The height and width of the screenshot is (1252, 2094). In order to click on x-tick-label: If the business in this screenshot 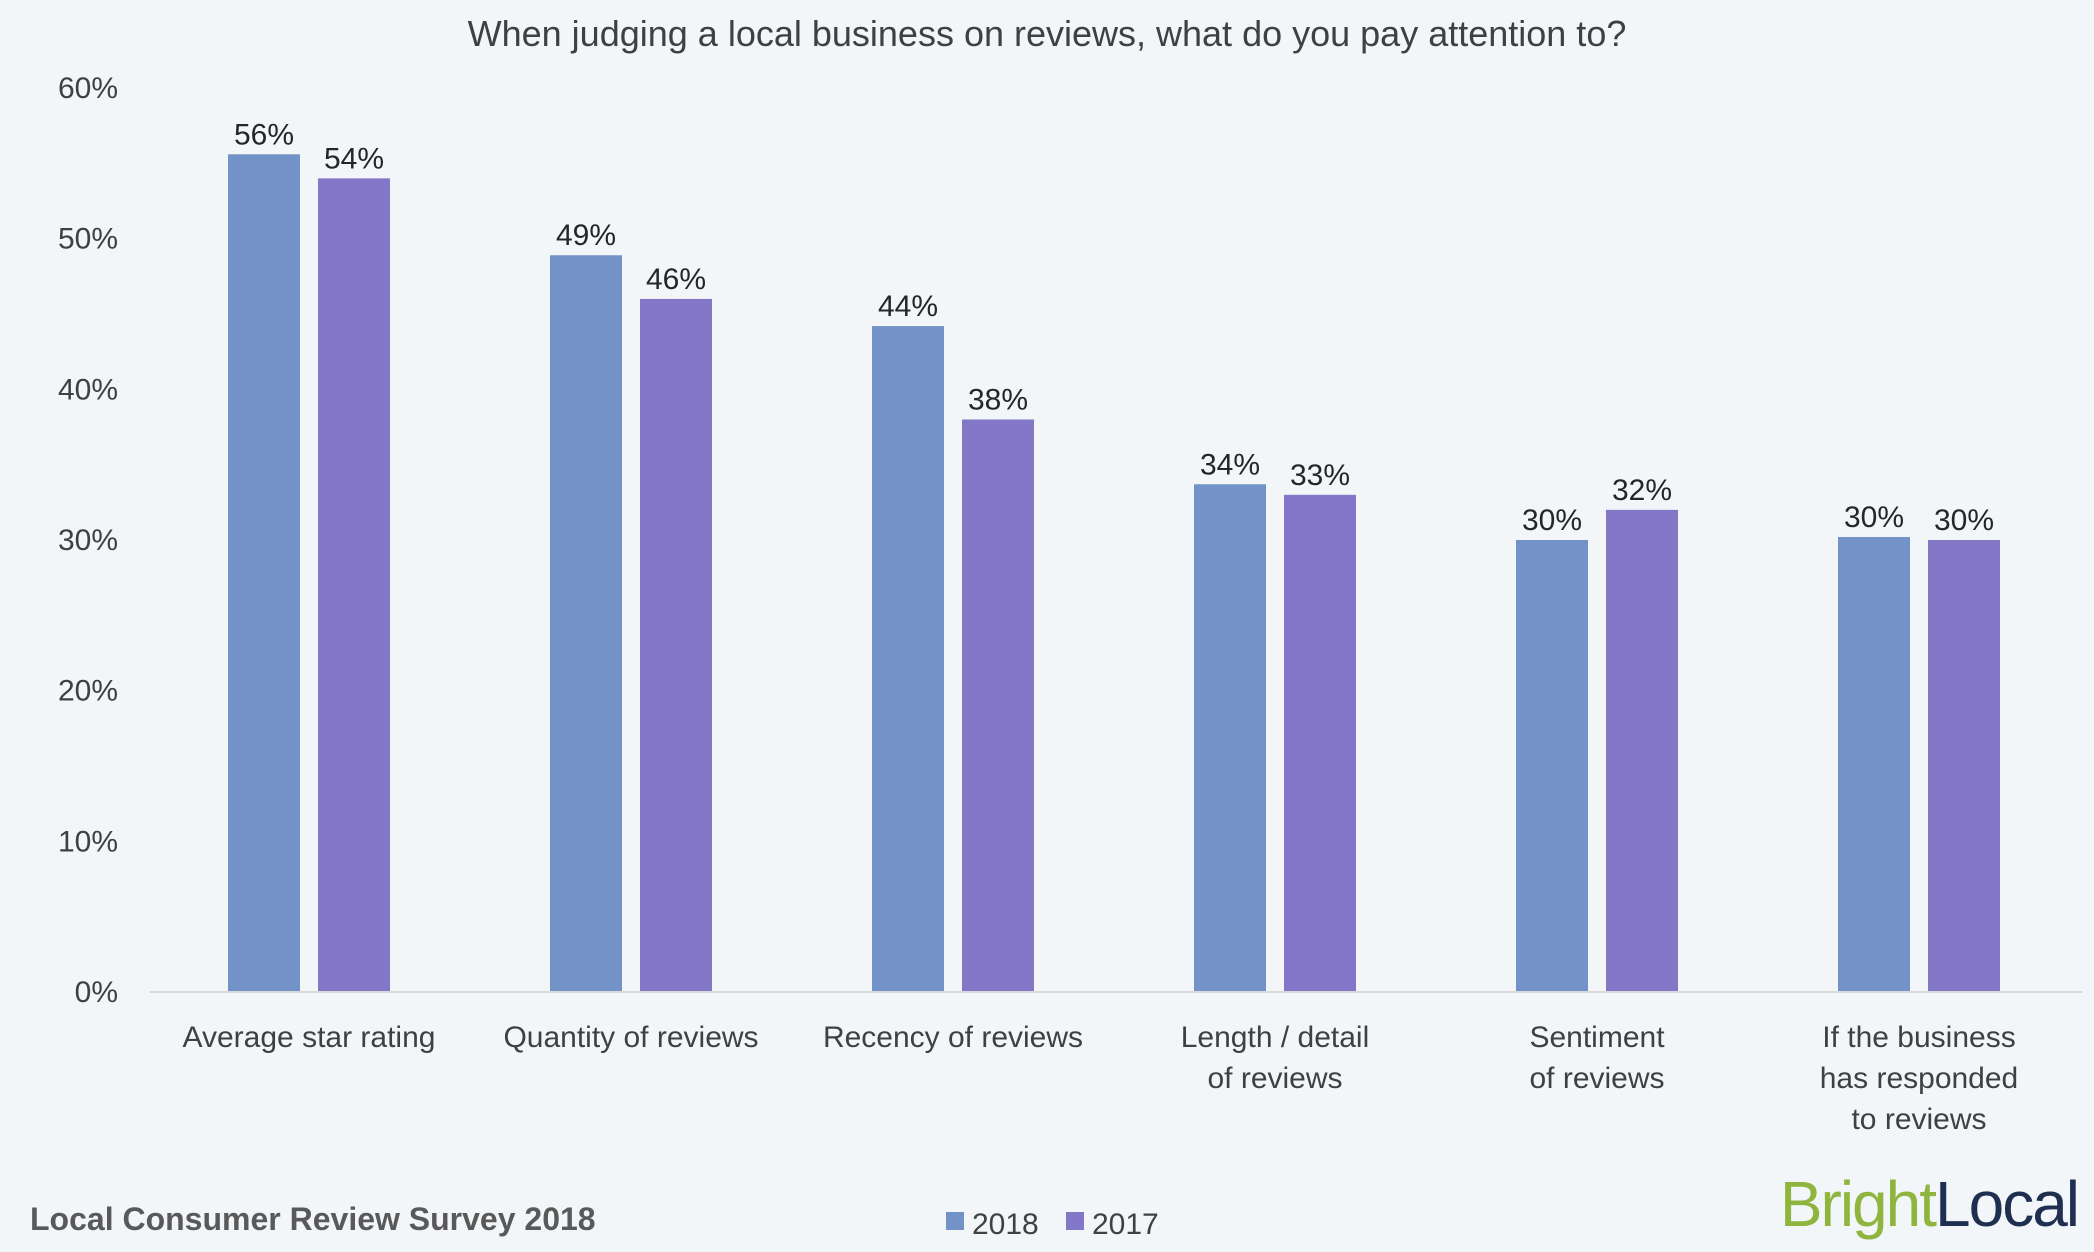, I will do `click(1918, 1037)`.